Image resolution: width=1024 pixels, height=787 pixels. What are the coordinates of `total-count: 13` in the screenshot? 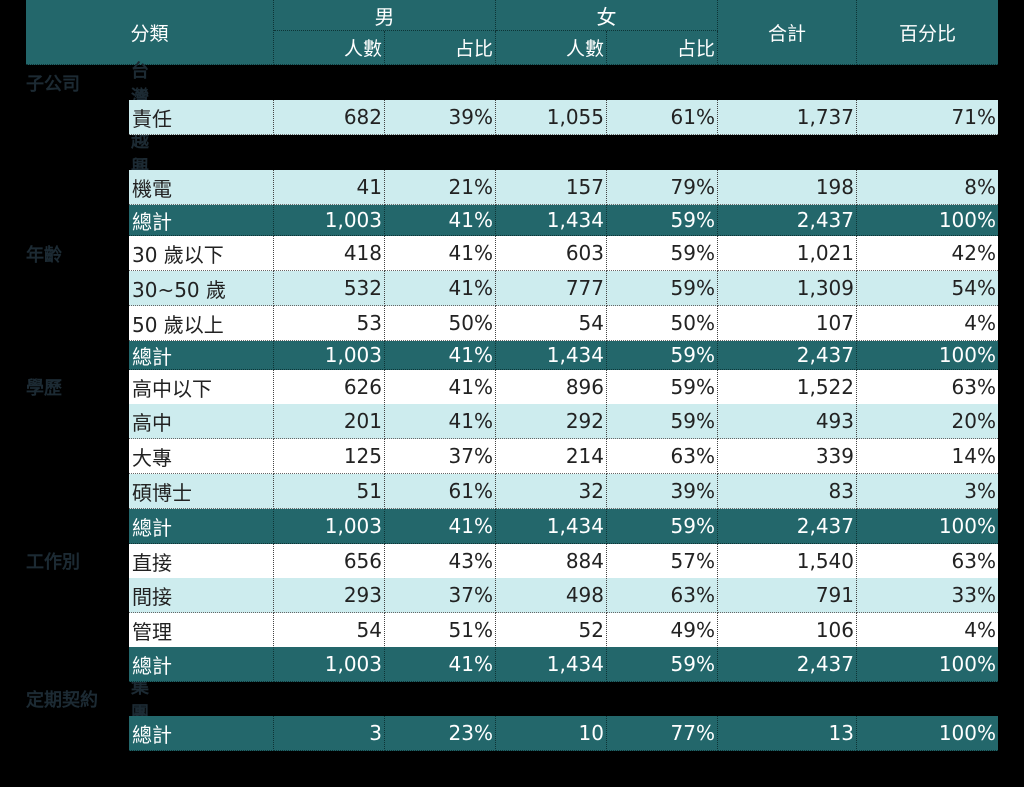 It's located at (787, 733).